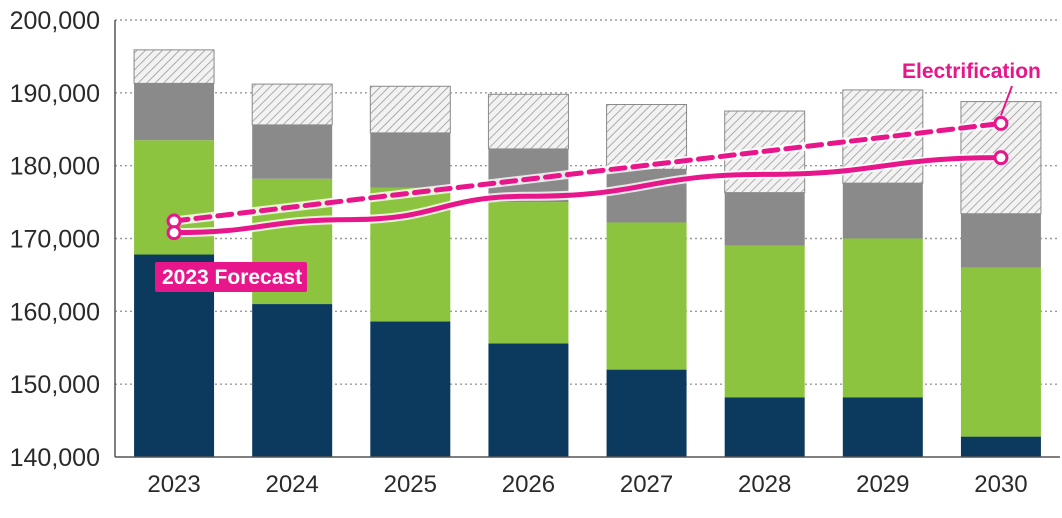  Describe the element at coordinates (55, 21) in the screenshot. I see `y-tick-label: 200,000` at that location.